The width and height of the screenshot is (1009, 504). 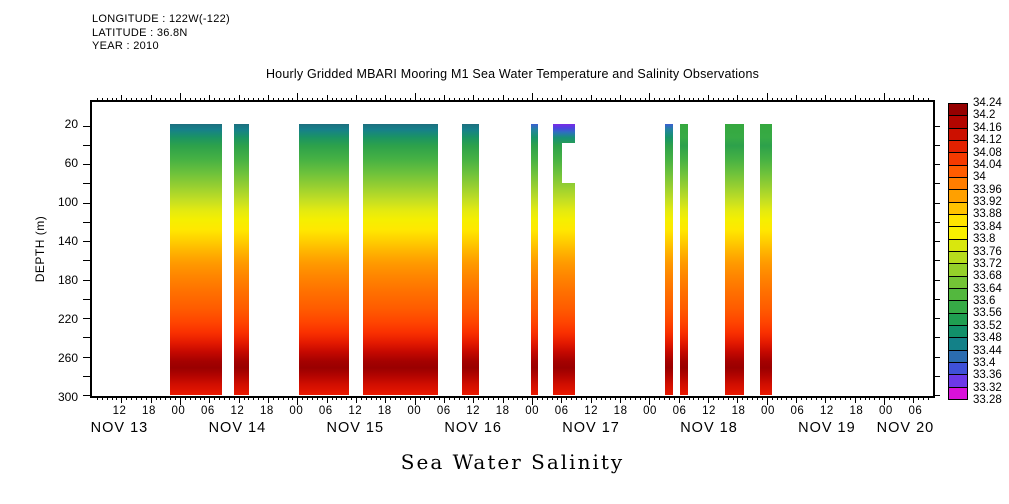 What do you see at coordinates (984, 362) in the screenshot?
I see `colorbar-tick-label: 33.4` at bounding box center [984, 362].